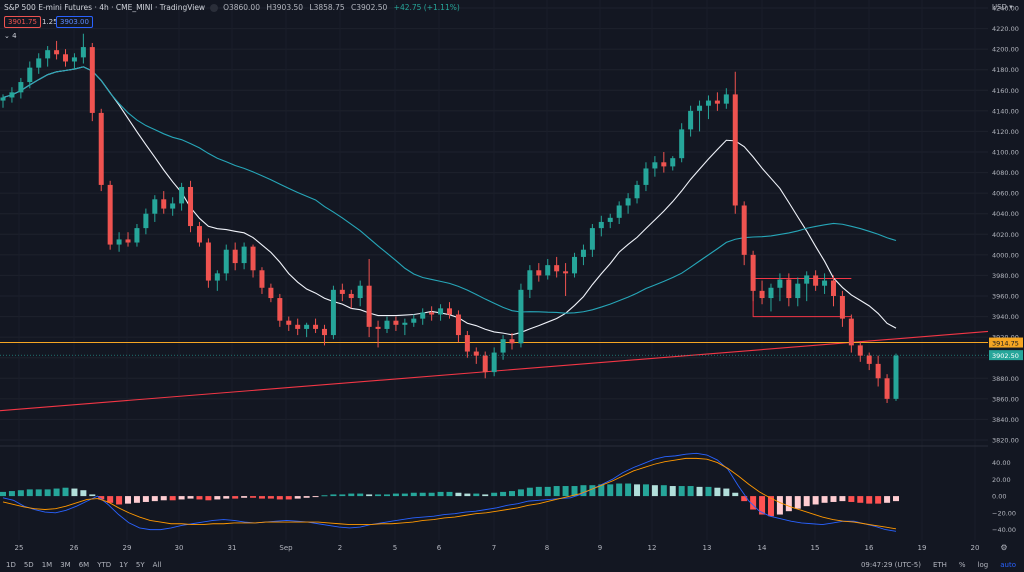  I want to click on timeframe-button: 5D, so click(28, 565).